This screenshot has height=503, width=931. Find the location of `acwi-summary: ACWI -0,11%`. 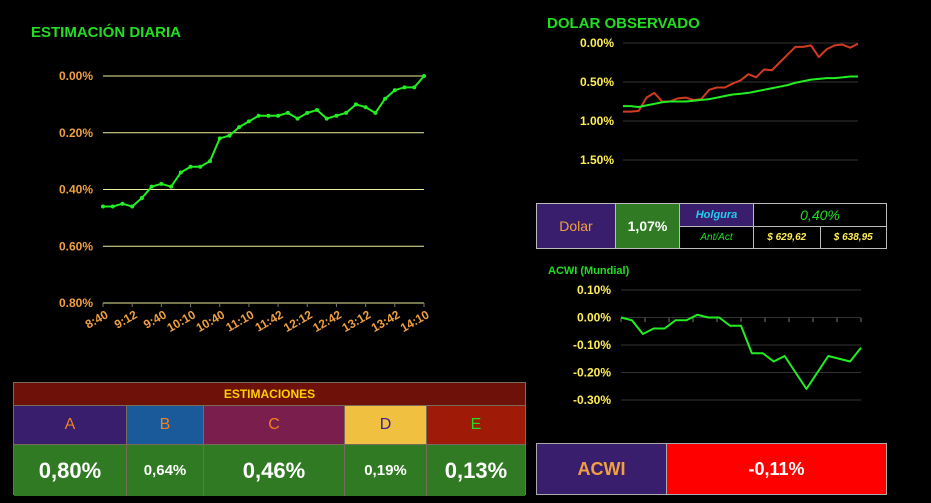

acwi-summary: ACWI -0,11% is located at coordinates (711, 469).